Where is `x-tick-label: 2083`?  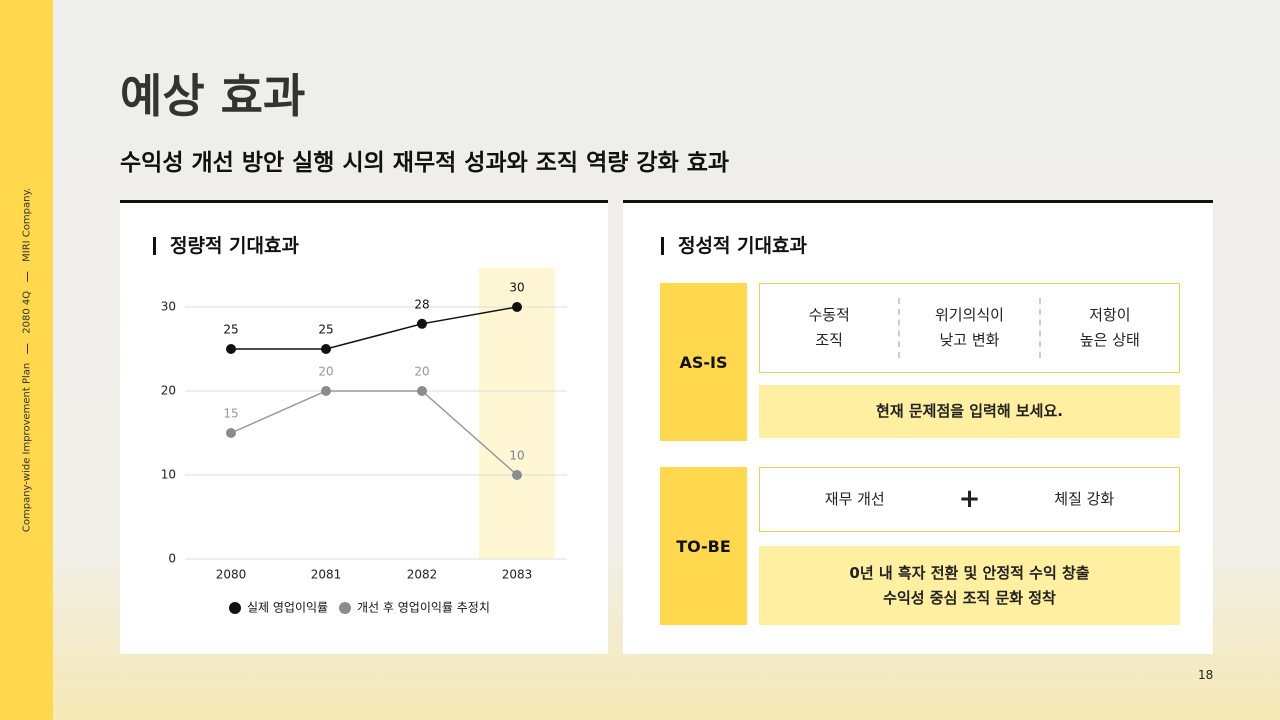
x-tick-label: 2083 is located at coordinates (517, 575).